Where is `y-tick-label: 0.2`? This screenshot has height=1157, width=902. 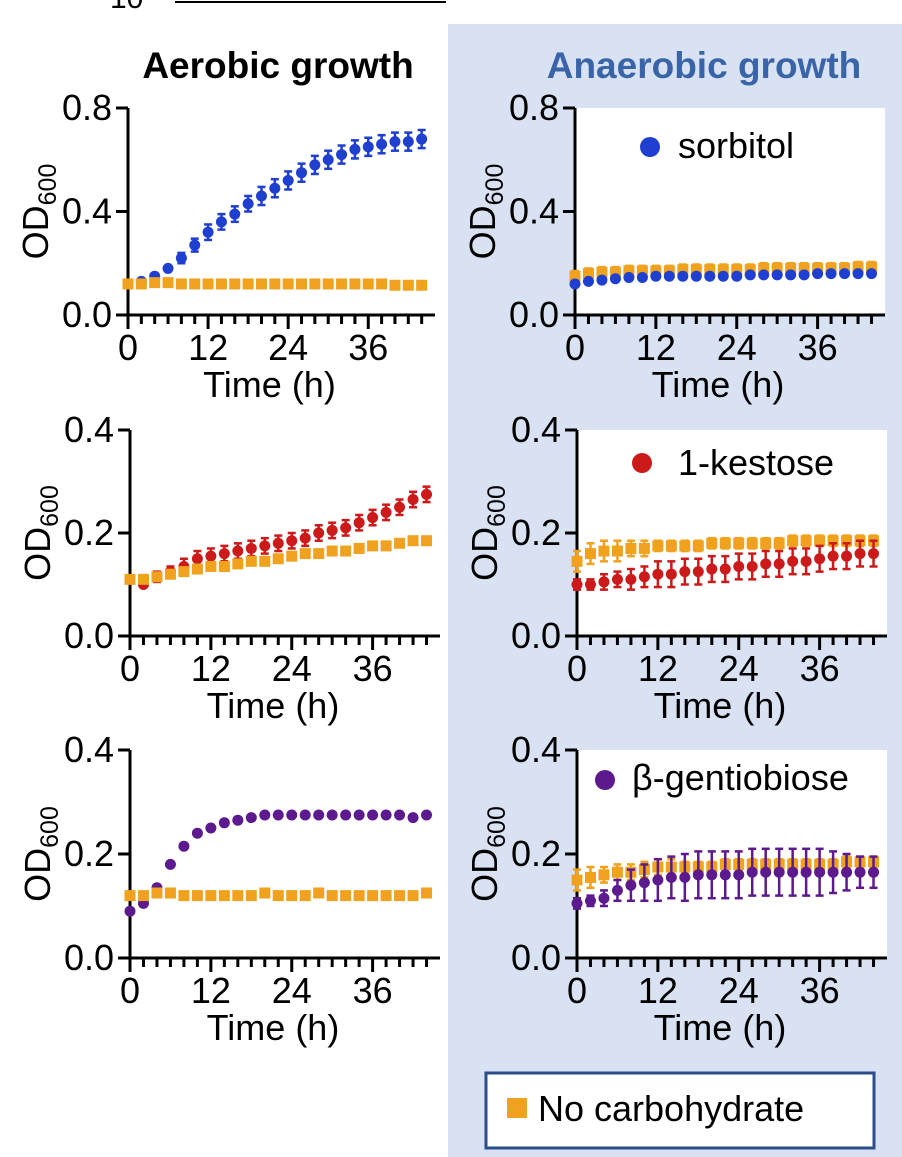 y-tick-label: 0.2 is located at coordinates (536, 532).